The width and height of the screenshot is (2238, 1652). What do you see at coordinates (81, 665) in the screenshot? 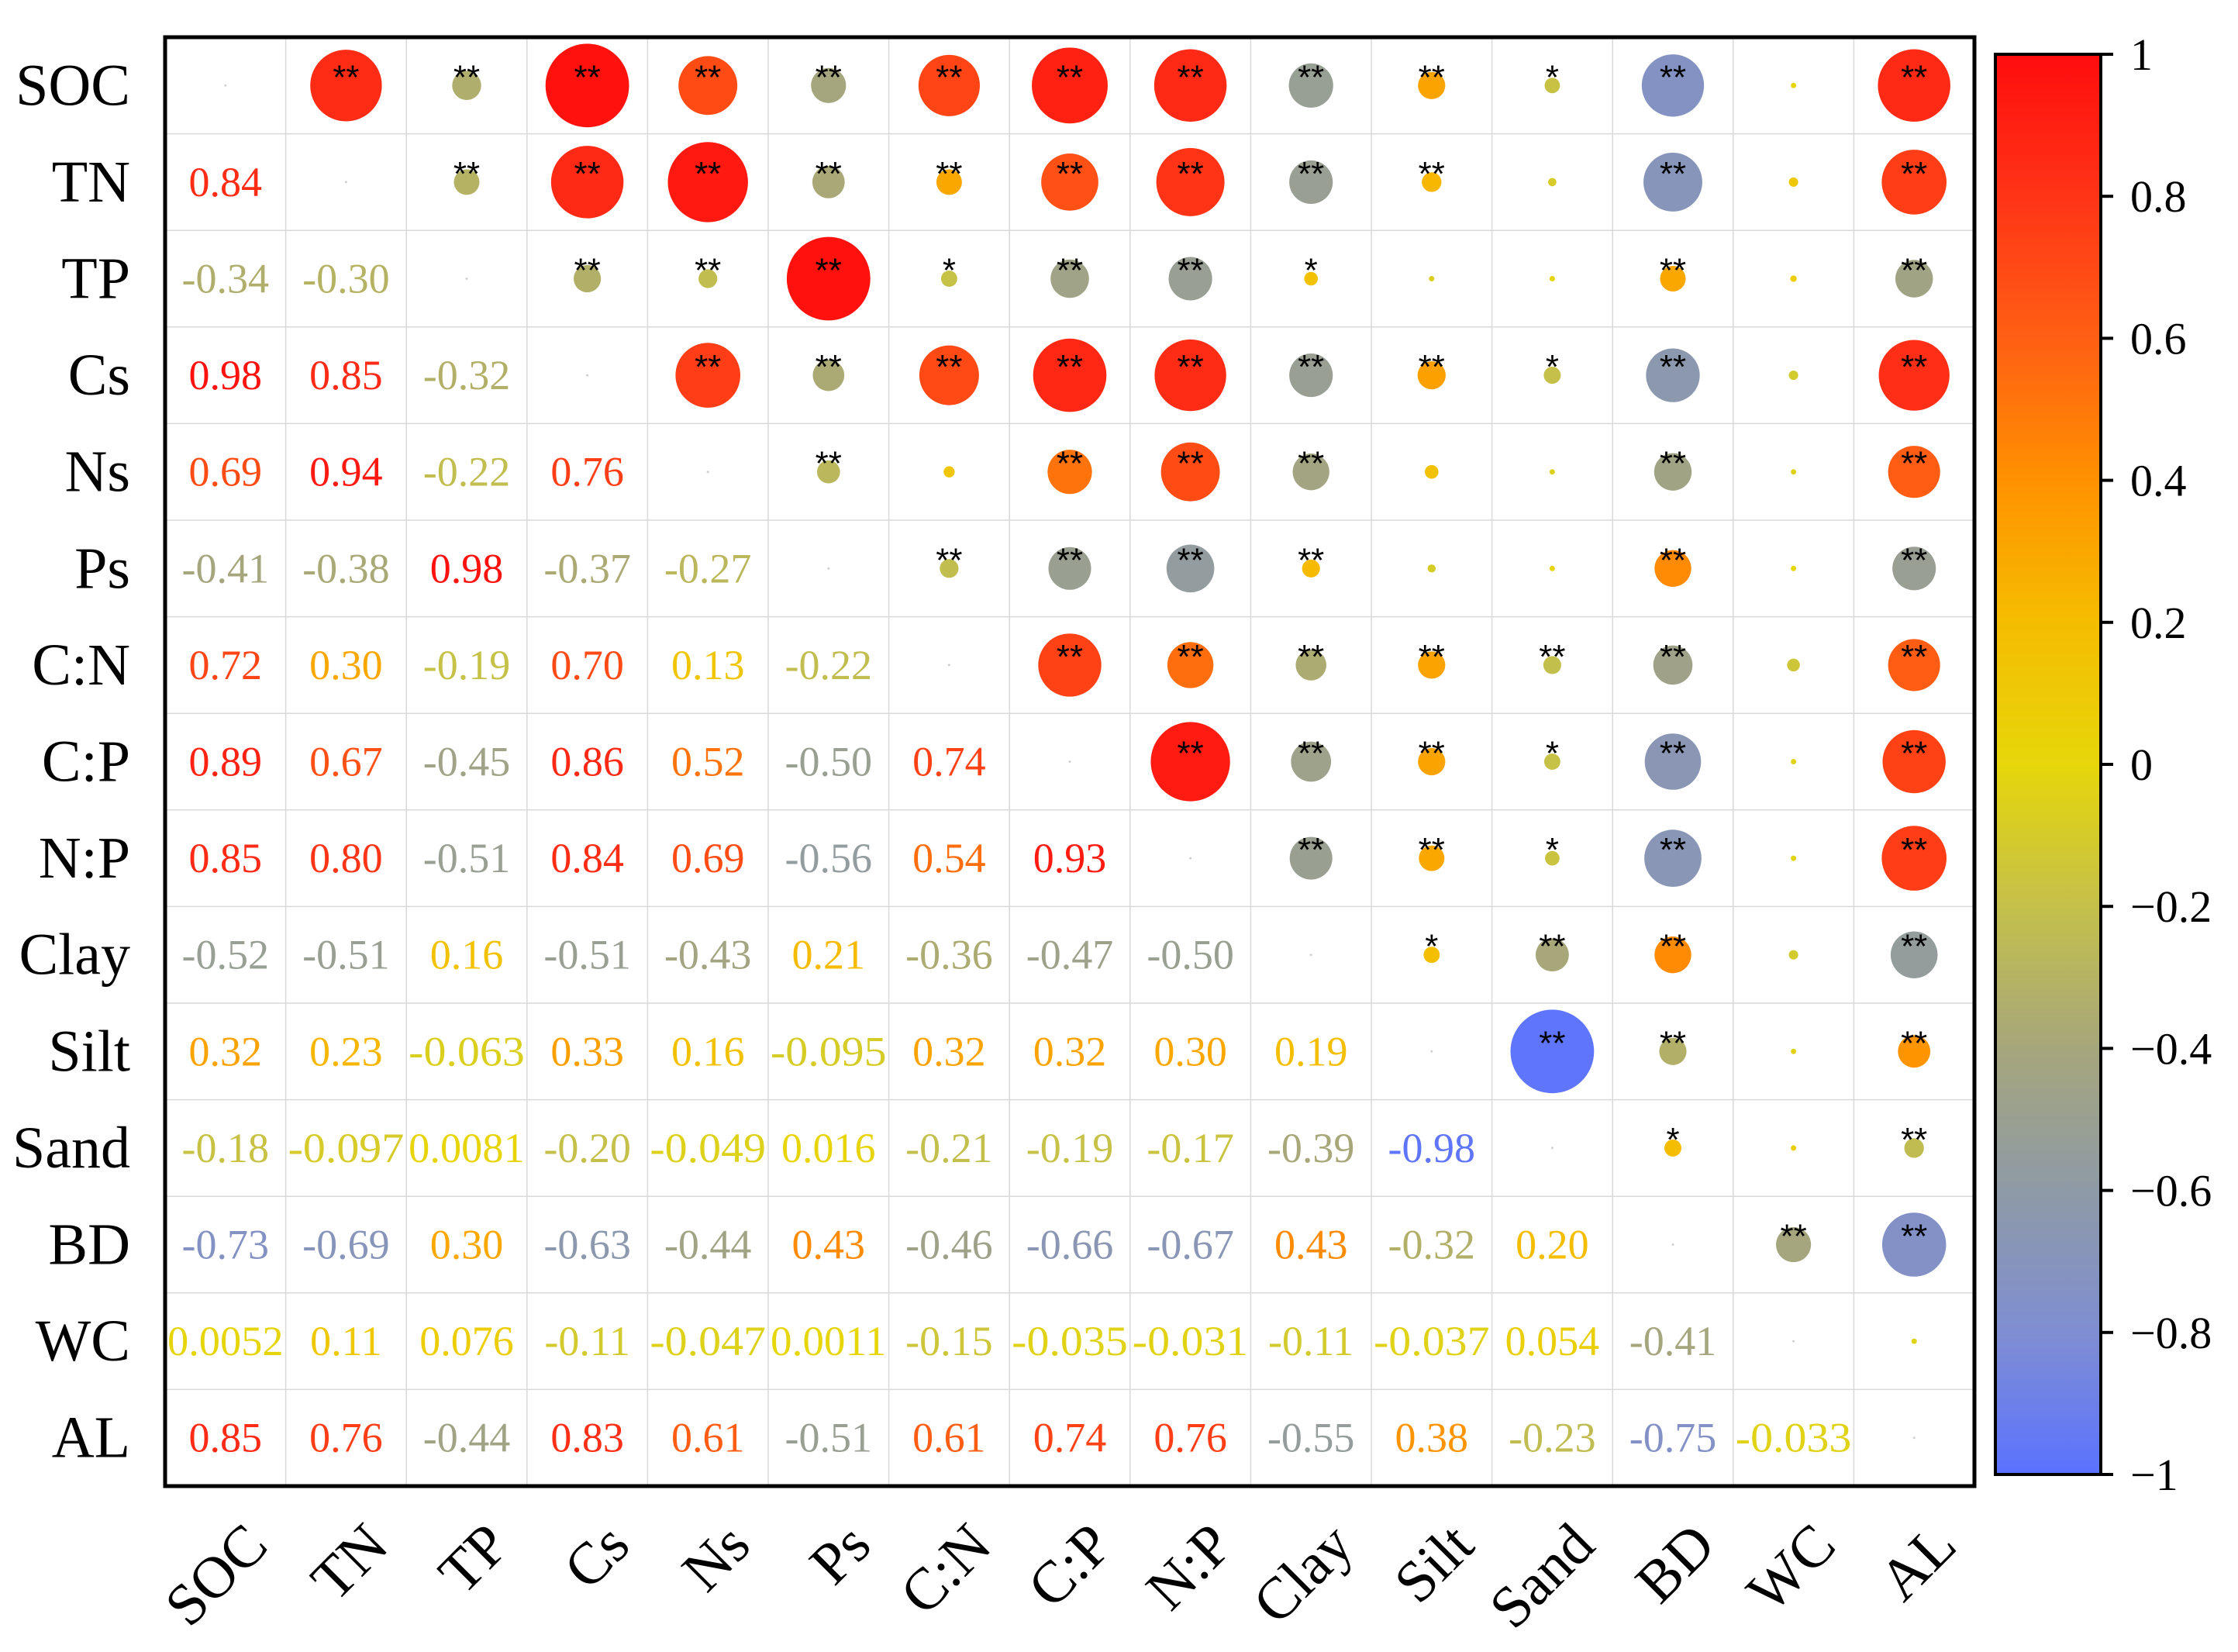
I see `row-label: C:N` at bounding box center [81, 665].